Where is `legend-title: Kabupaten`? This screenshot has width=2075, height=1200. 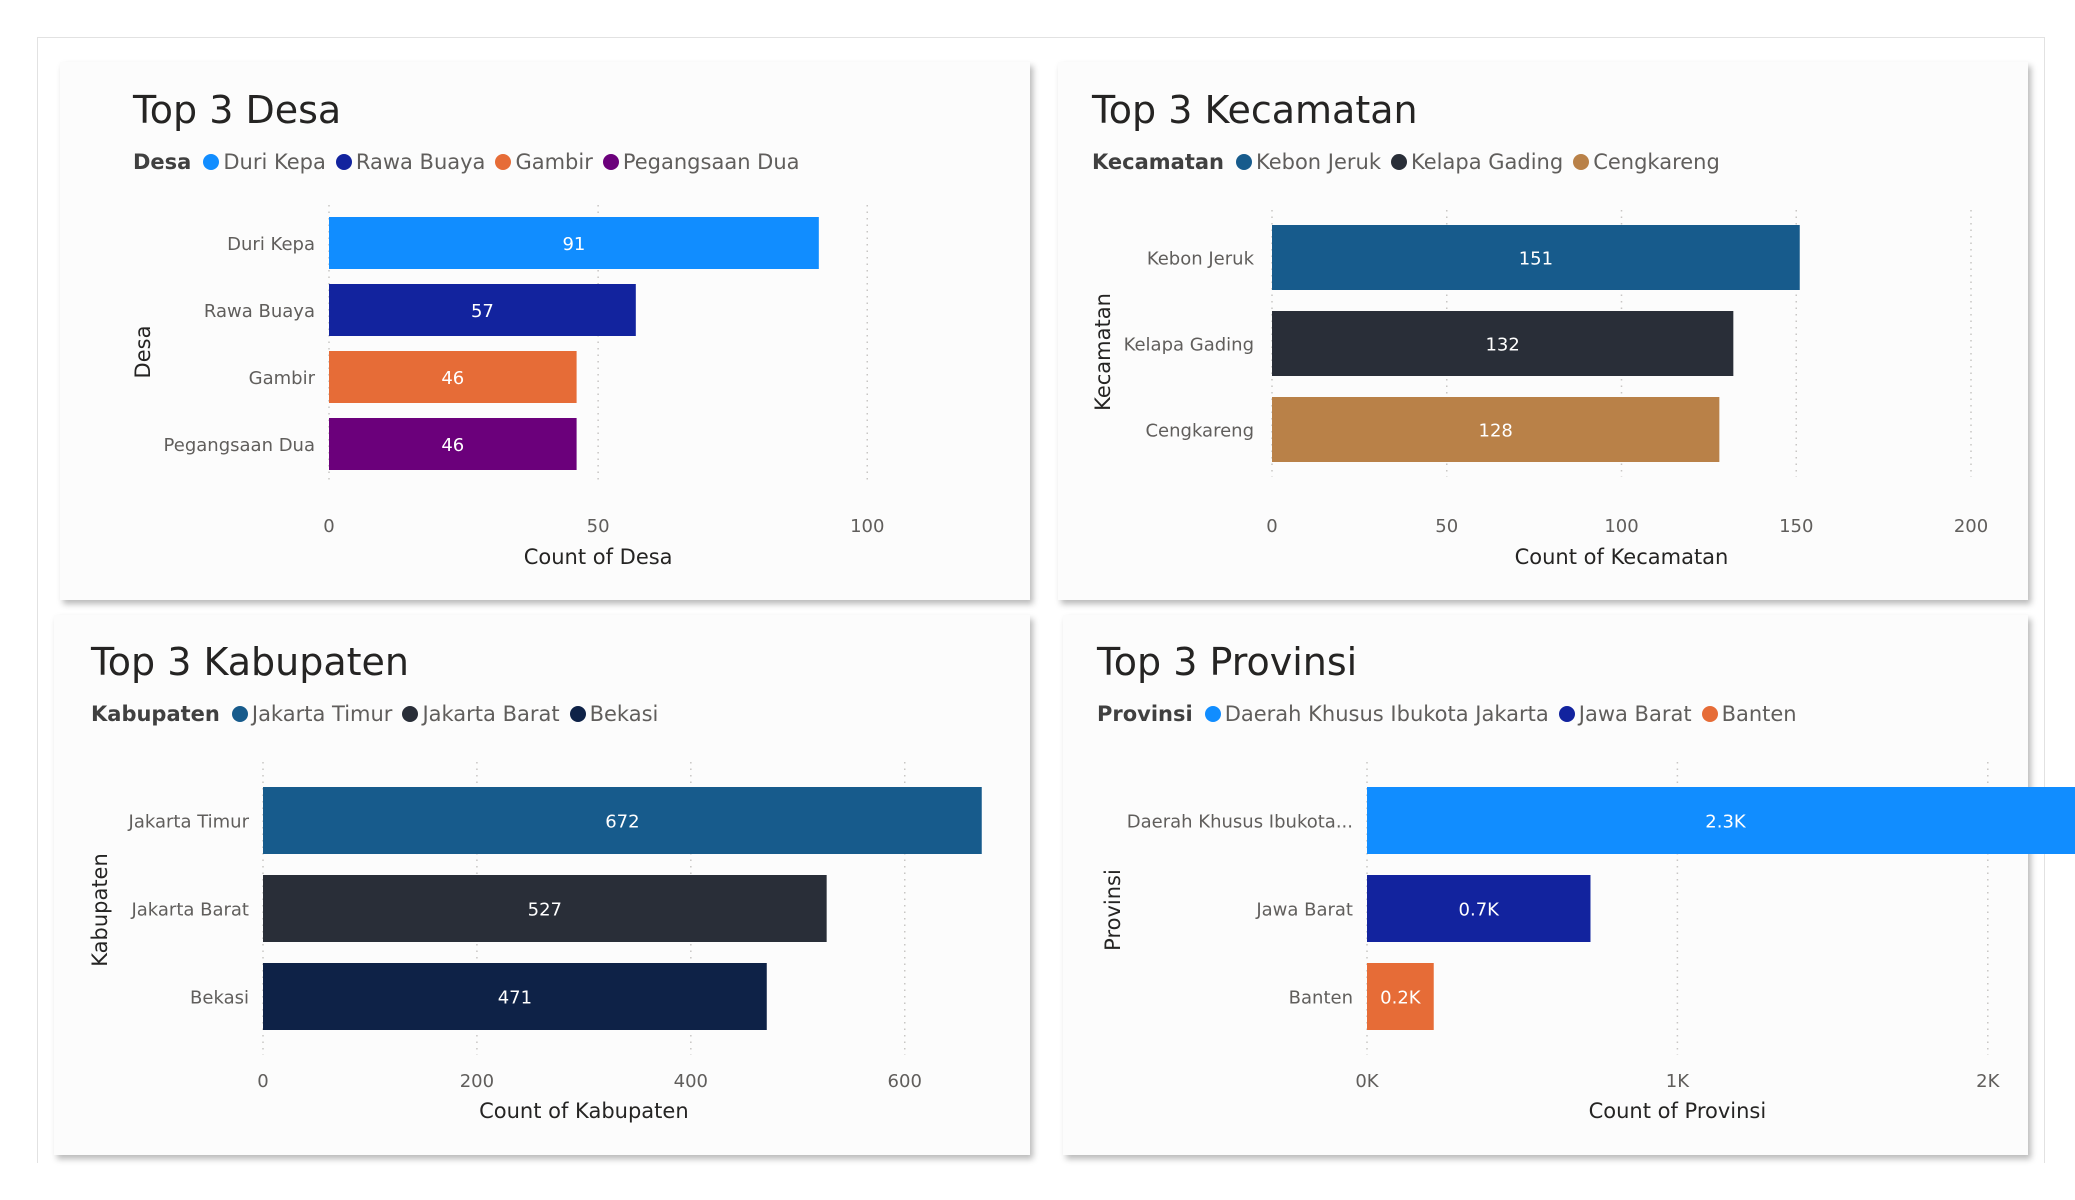 legend-title: Kabupaten is located at coordinates (155, 714).